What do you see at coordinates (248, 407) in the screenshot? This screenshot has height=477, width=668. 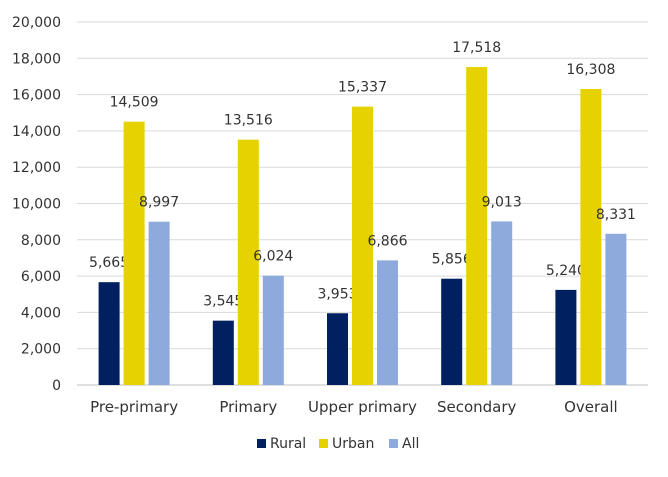 I see `x-category-label: Primary` at bounding box center [248, 407].